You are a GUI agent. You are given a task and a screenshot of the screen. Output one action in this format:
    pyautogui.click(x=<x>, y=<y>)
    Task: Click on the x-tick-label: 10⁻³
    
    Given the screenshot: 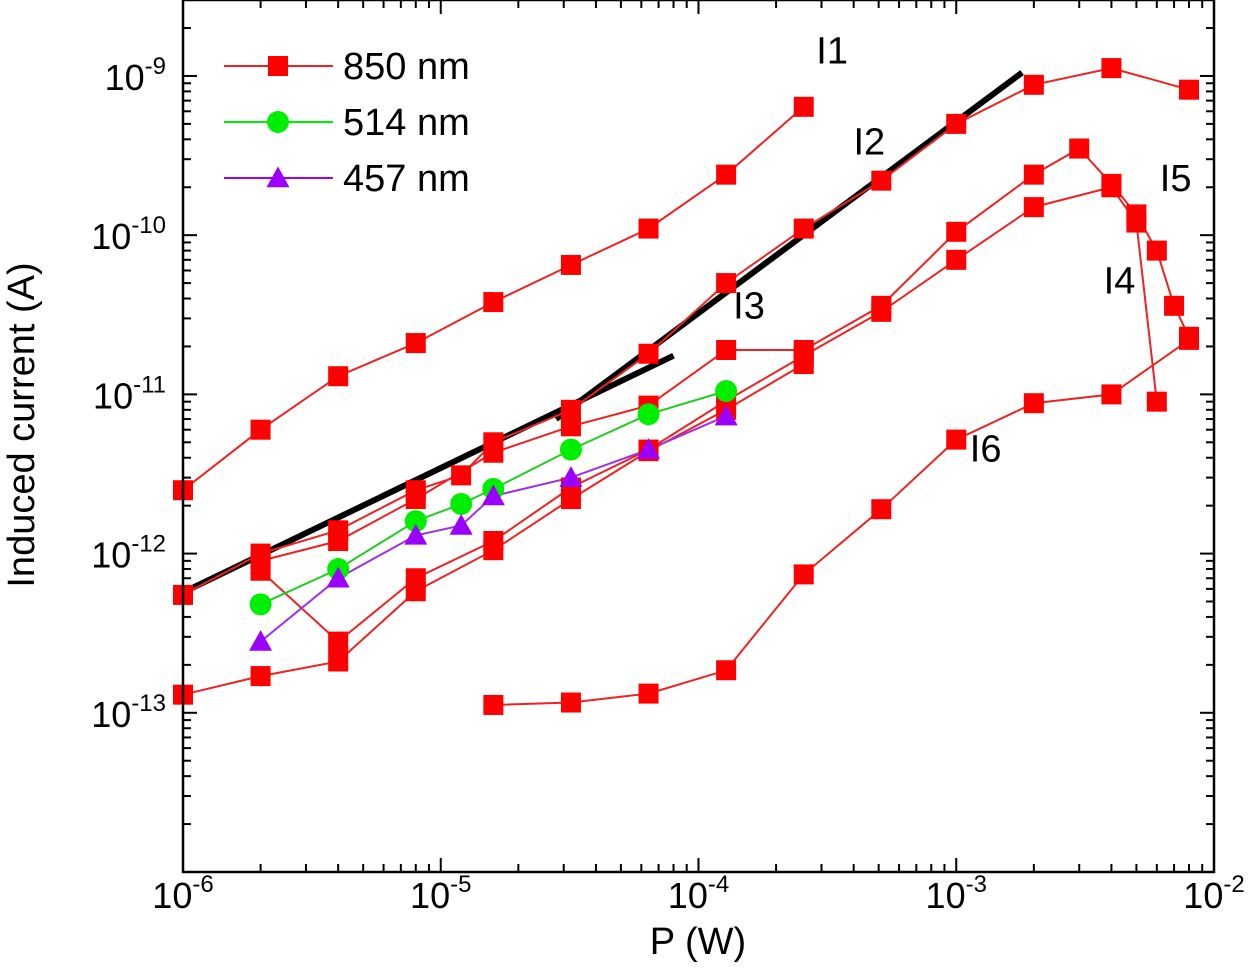 What is the action you would take?
    pyautogui.click(x=956, y=893)
    